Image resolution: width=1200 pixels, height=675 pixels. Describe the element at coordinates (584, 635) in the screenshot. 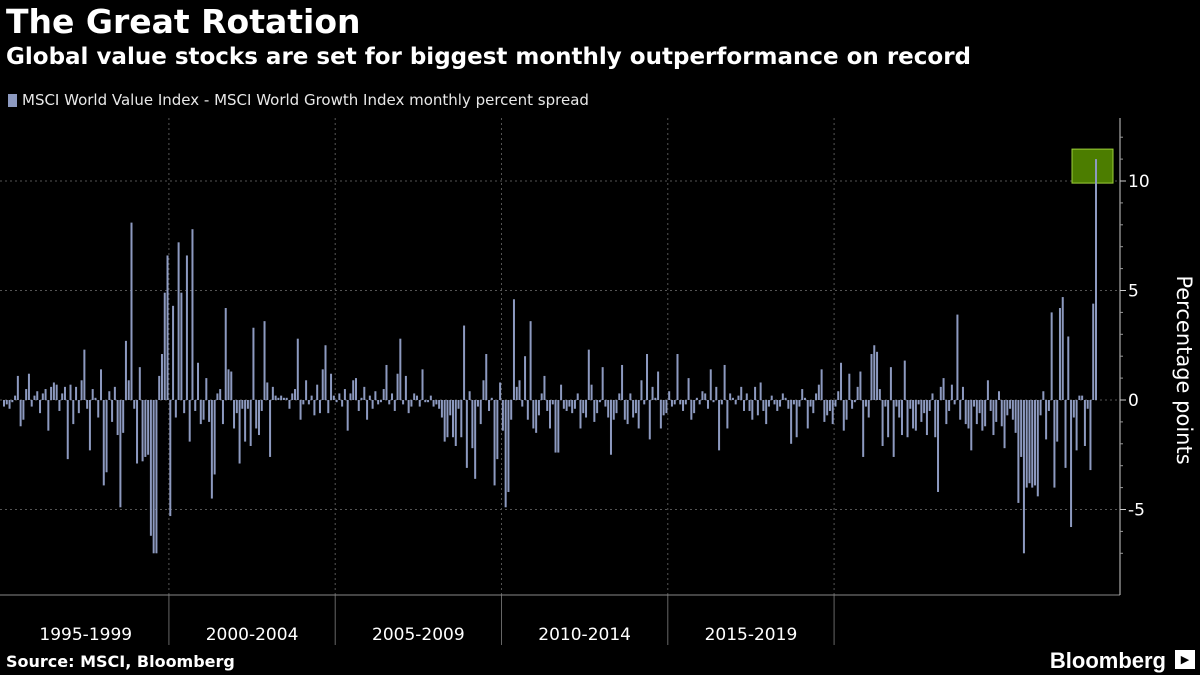

I see `x-tick-label: 2010-2014` at that location.